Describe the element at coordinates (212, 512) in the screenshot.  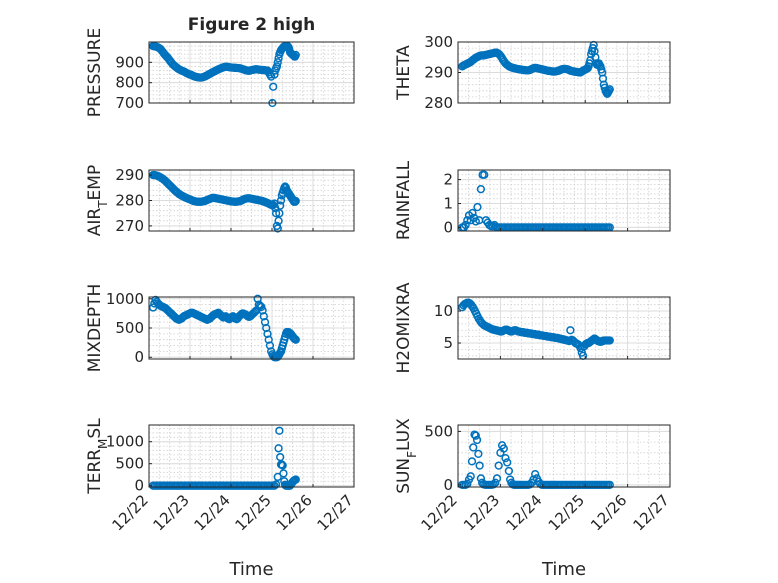
I see `x-tick-label: 12/24` at that location.